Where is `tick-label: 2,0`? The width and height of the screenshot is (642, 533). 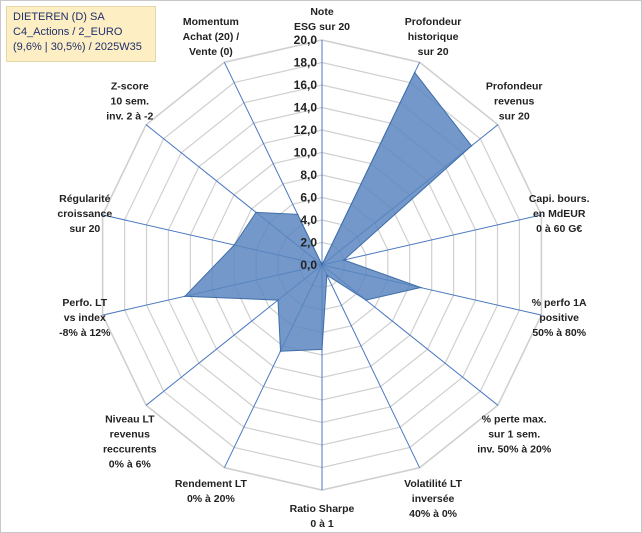
tick-label: 2,0 is located at coordinates (308, 243).